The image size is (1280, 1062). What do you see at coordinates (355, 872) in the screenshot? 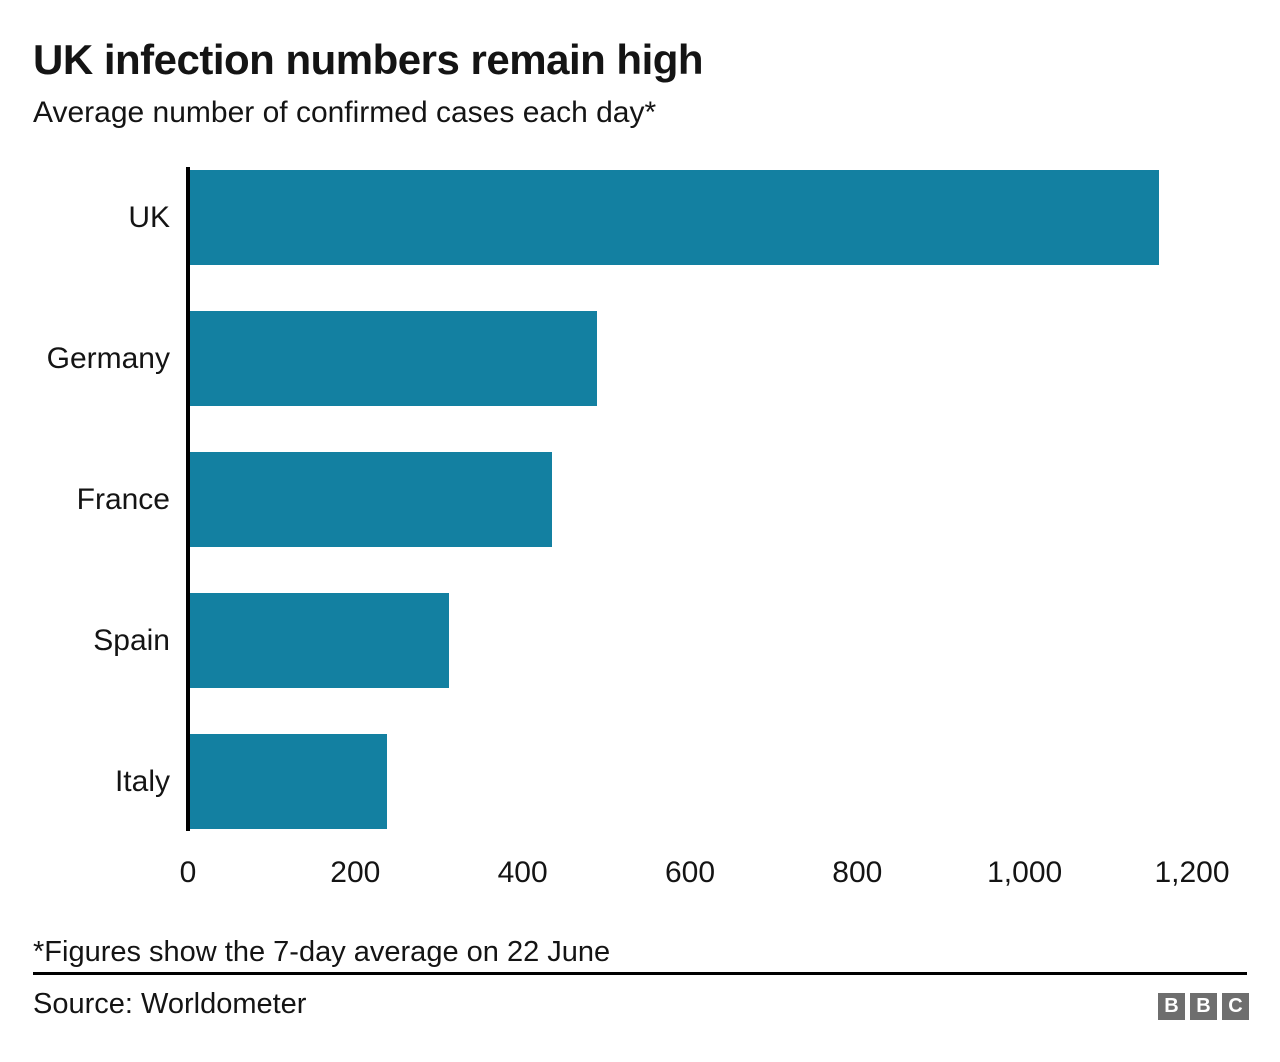
I see `x-tick-200: 200` at bounding box center [355, 872].